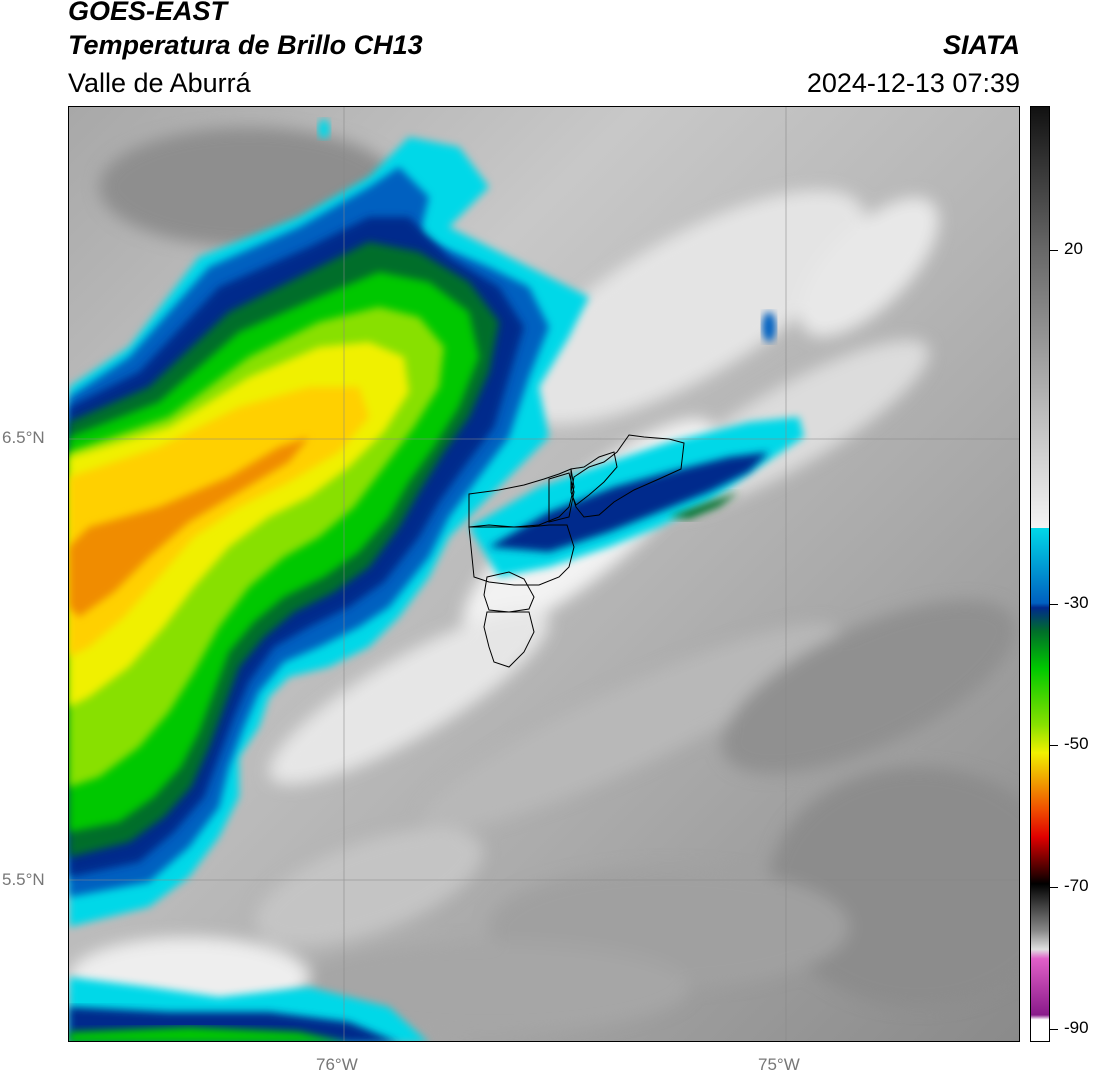 The width and height of the screenshot is (1094, 1078). I want to click on colorbar, so click(1040, 574).